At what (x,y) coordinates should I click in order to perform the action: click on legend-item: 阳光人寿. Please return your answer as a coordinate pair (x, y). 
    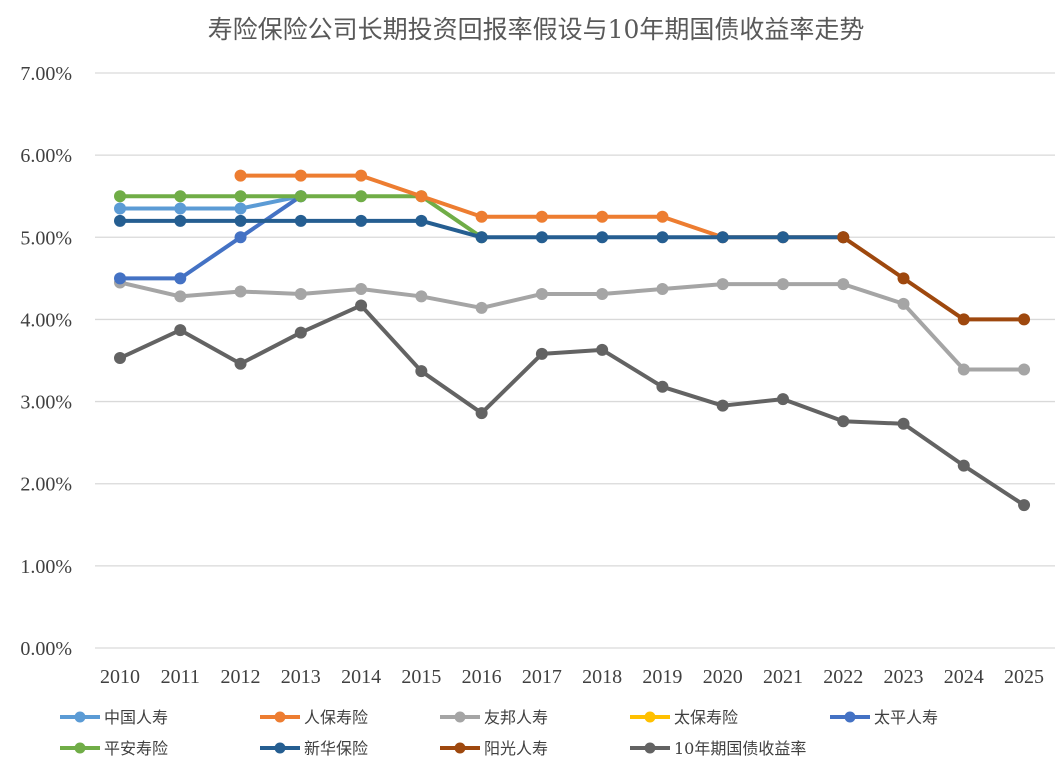
    Looking at the image, I should click on (494, 748).